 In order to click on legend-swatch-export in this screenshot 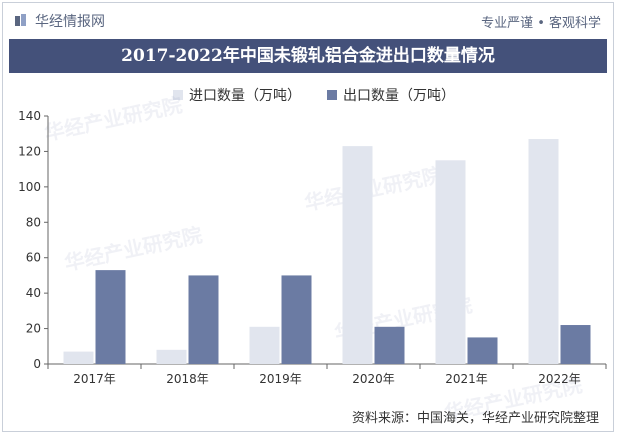, I will do `click(332, 95)`.